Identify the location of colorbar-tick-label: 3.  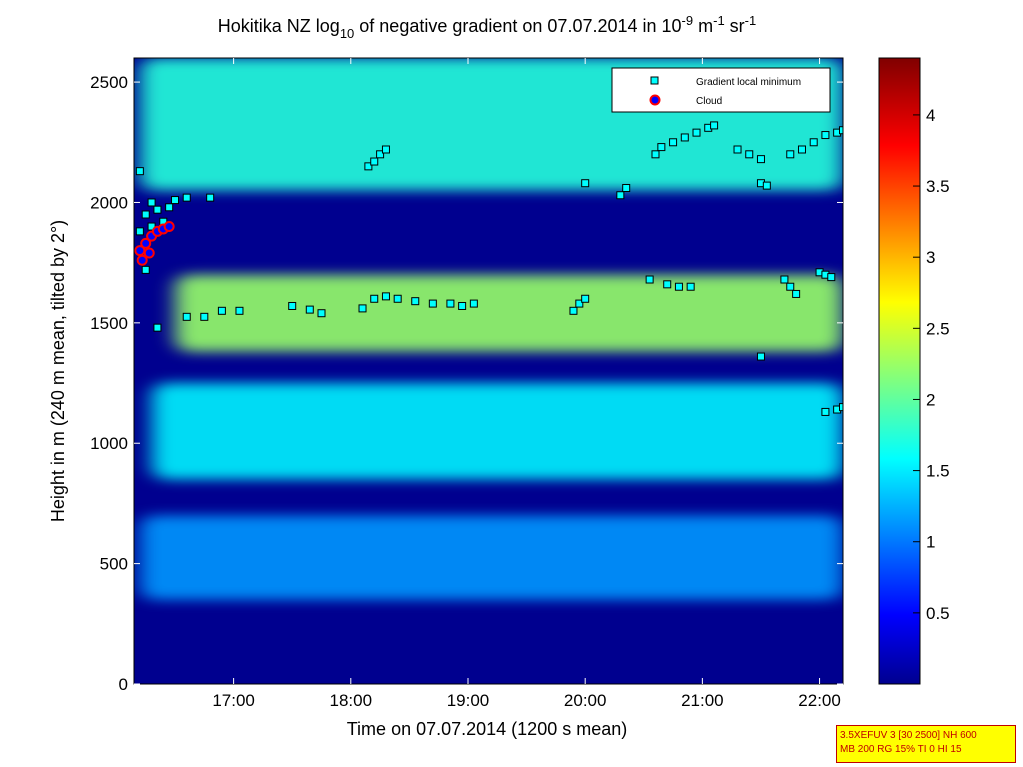
(930, 257).